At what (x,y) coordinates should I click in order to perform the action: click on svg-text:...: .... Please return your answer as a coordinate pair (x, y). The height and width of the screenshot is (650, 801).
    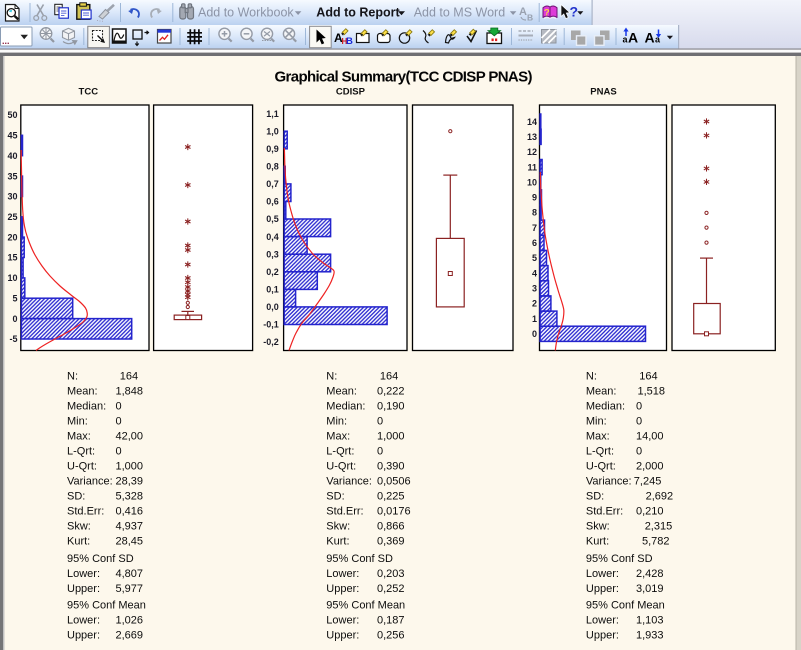
    Looking at the image, I should click on (6, 41).